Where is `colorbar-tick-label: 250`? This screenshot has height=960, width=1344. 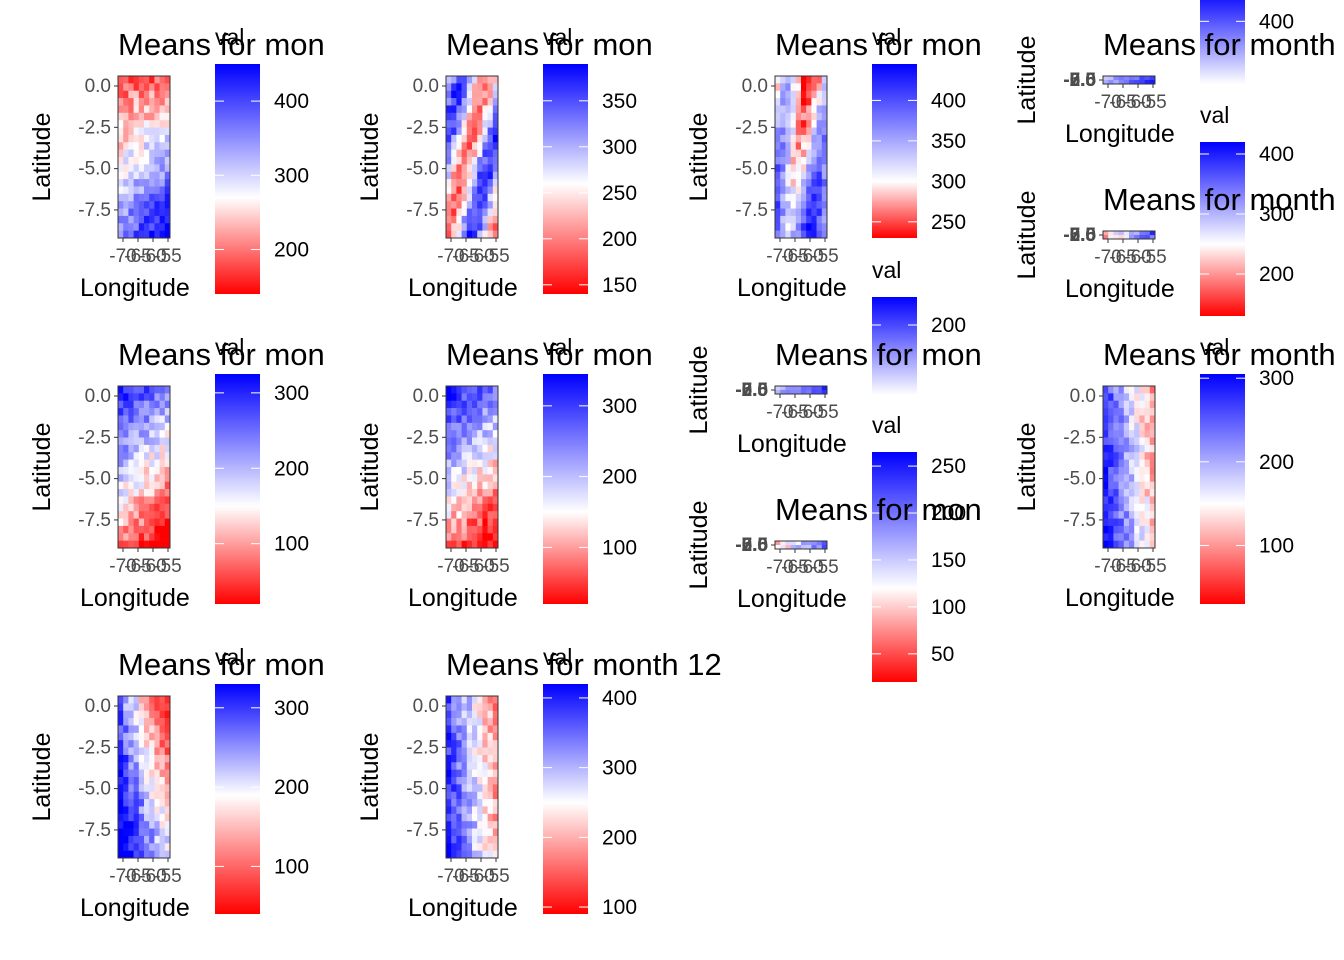
colorbar-tick-label: 250 is located at coordinates (619, 193).